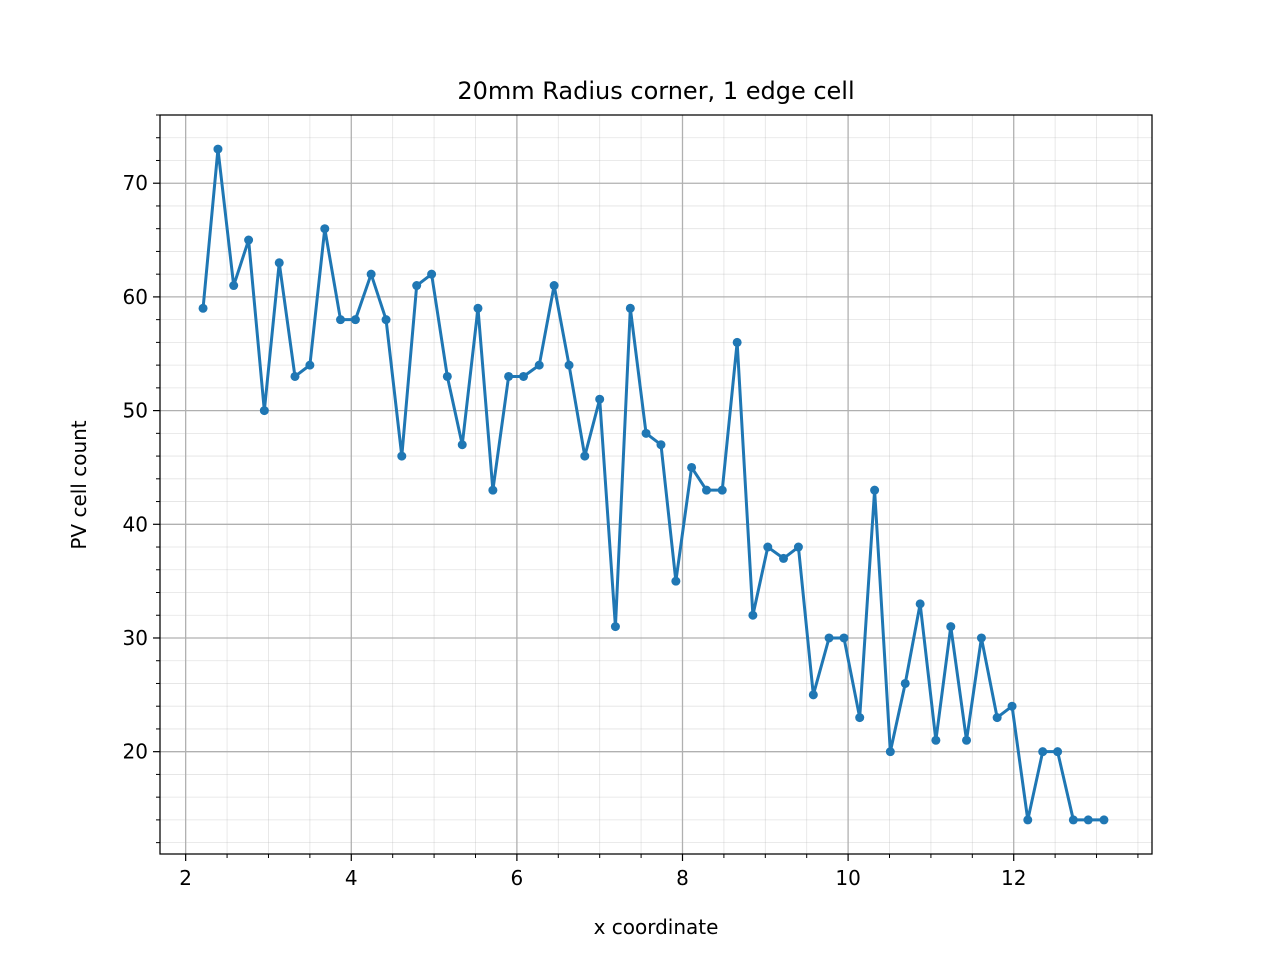 Image resolution: width=1280 pixels, height=960 pixels. I want to click on y-tick-label: 20, so click(135, 752).